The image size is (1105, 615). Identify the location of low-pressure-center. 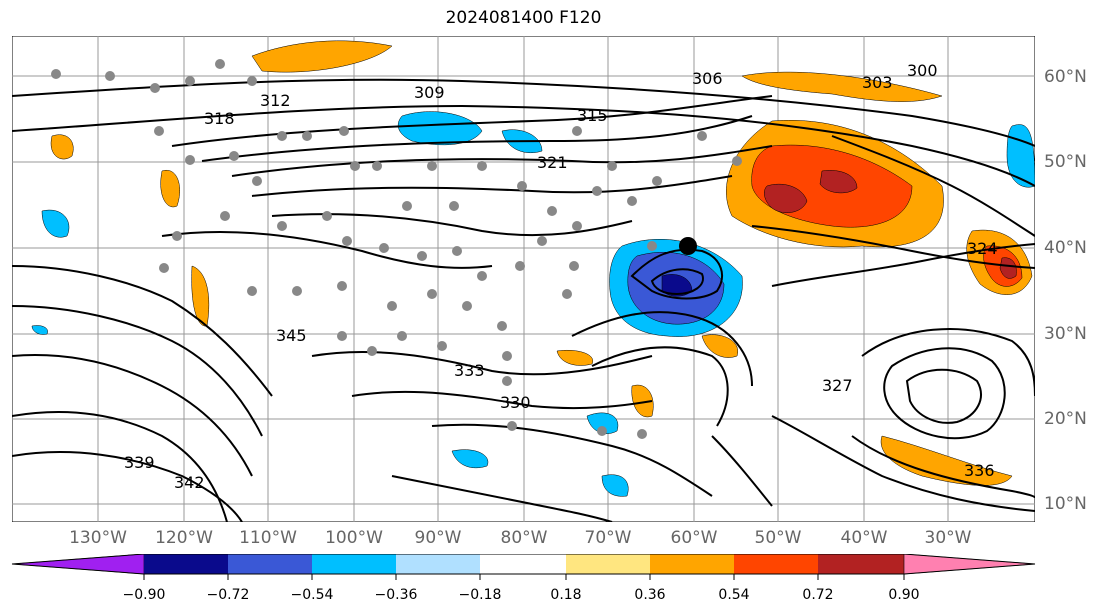
(688, 246).